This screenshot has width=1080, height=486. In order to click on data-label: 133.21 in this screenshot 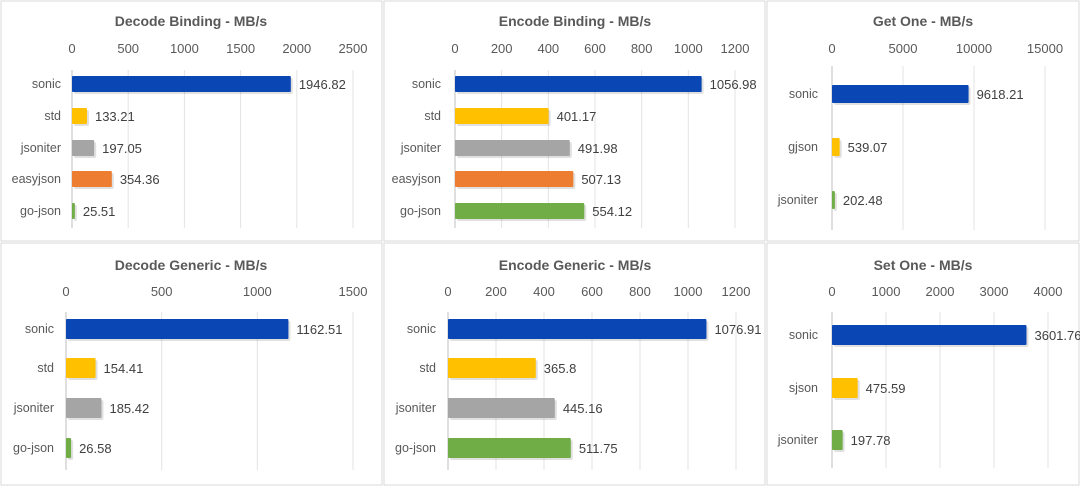, I will do `click(115, 116)`.